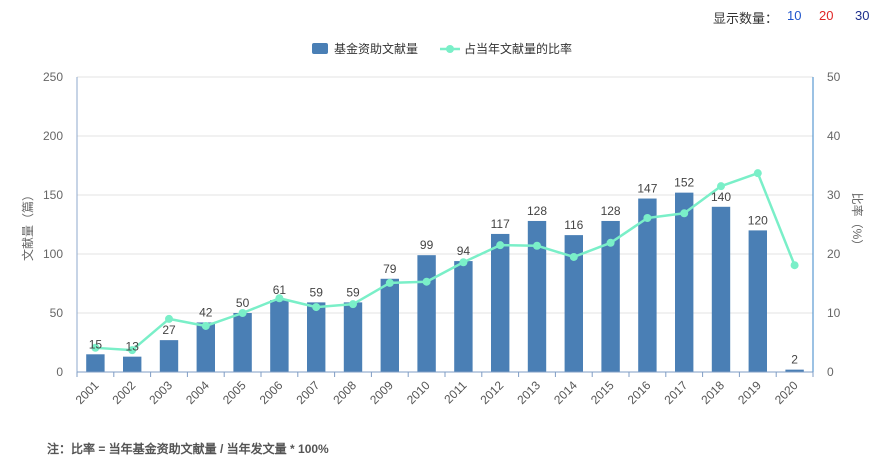 This screenshot has width=875, height=461. Describe the element at coordinates (834, 136) in the screenshot. I see `y-tick-label-right: 40` at that location.